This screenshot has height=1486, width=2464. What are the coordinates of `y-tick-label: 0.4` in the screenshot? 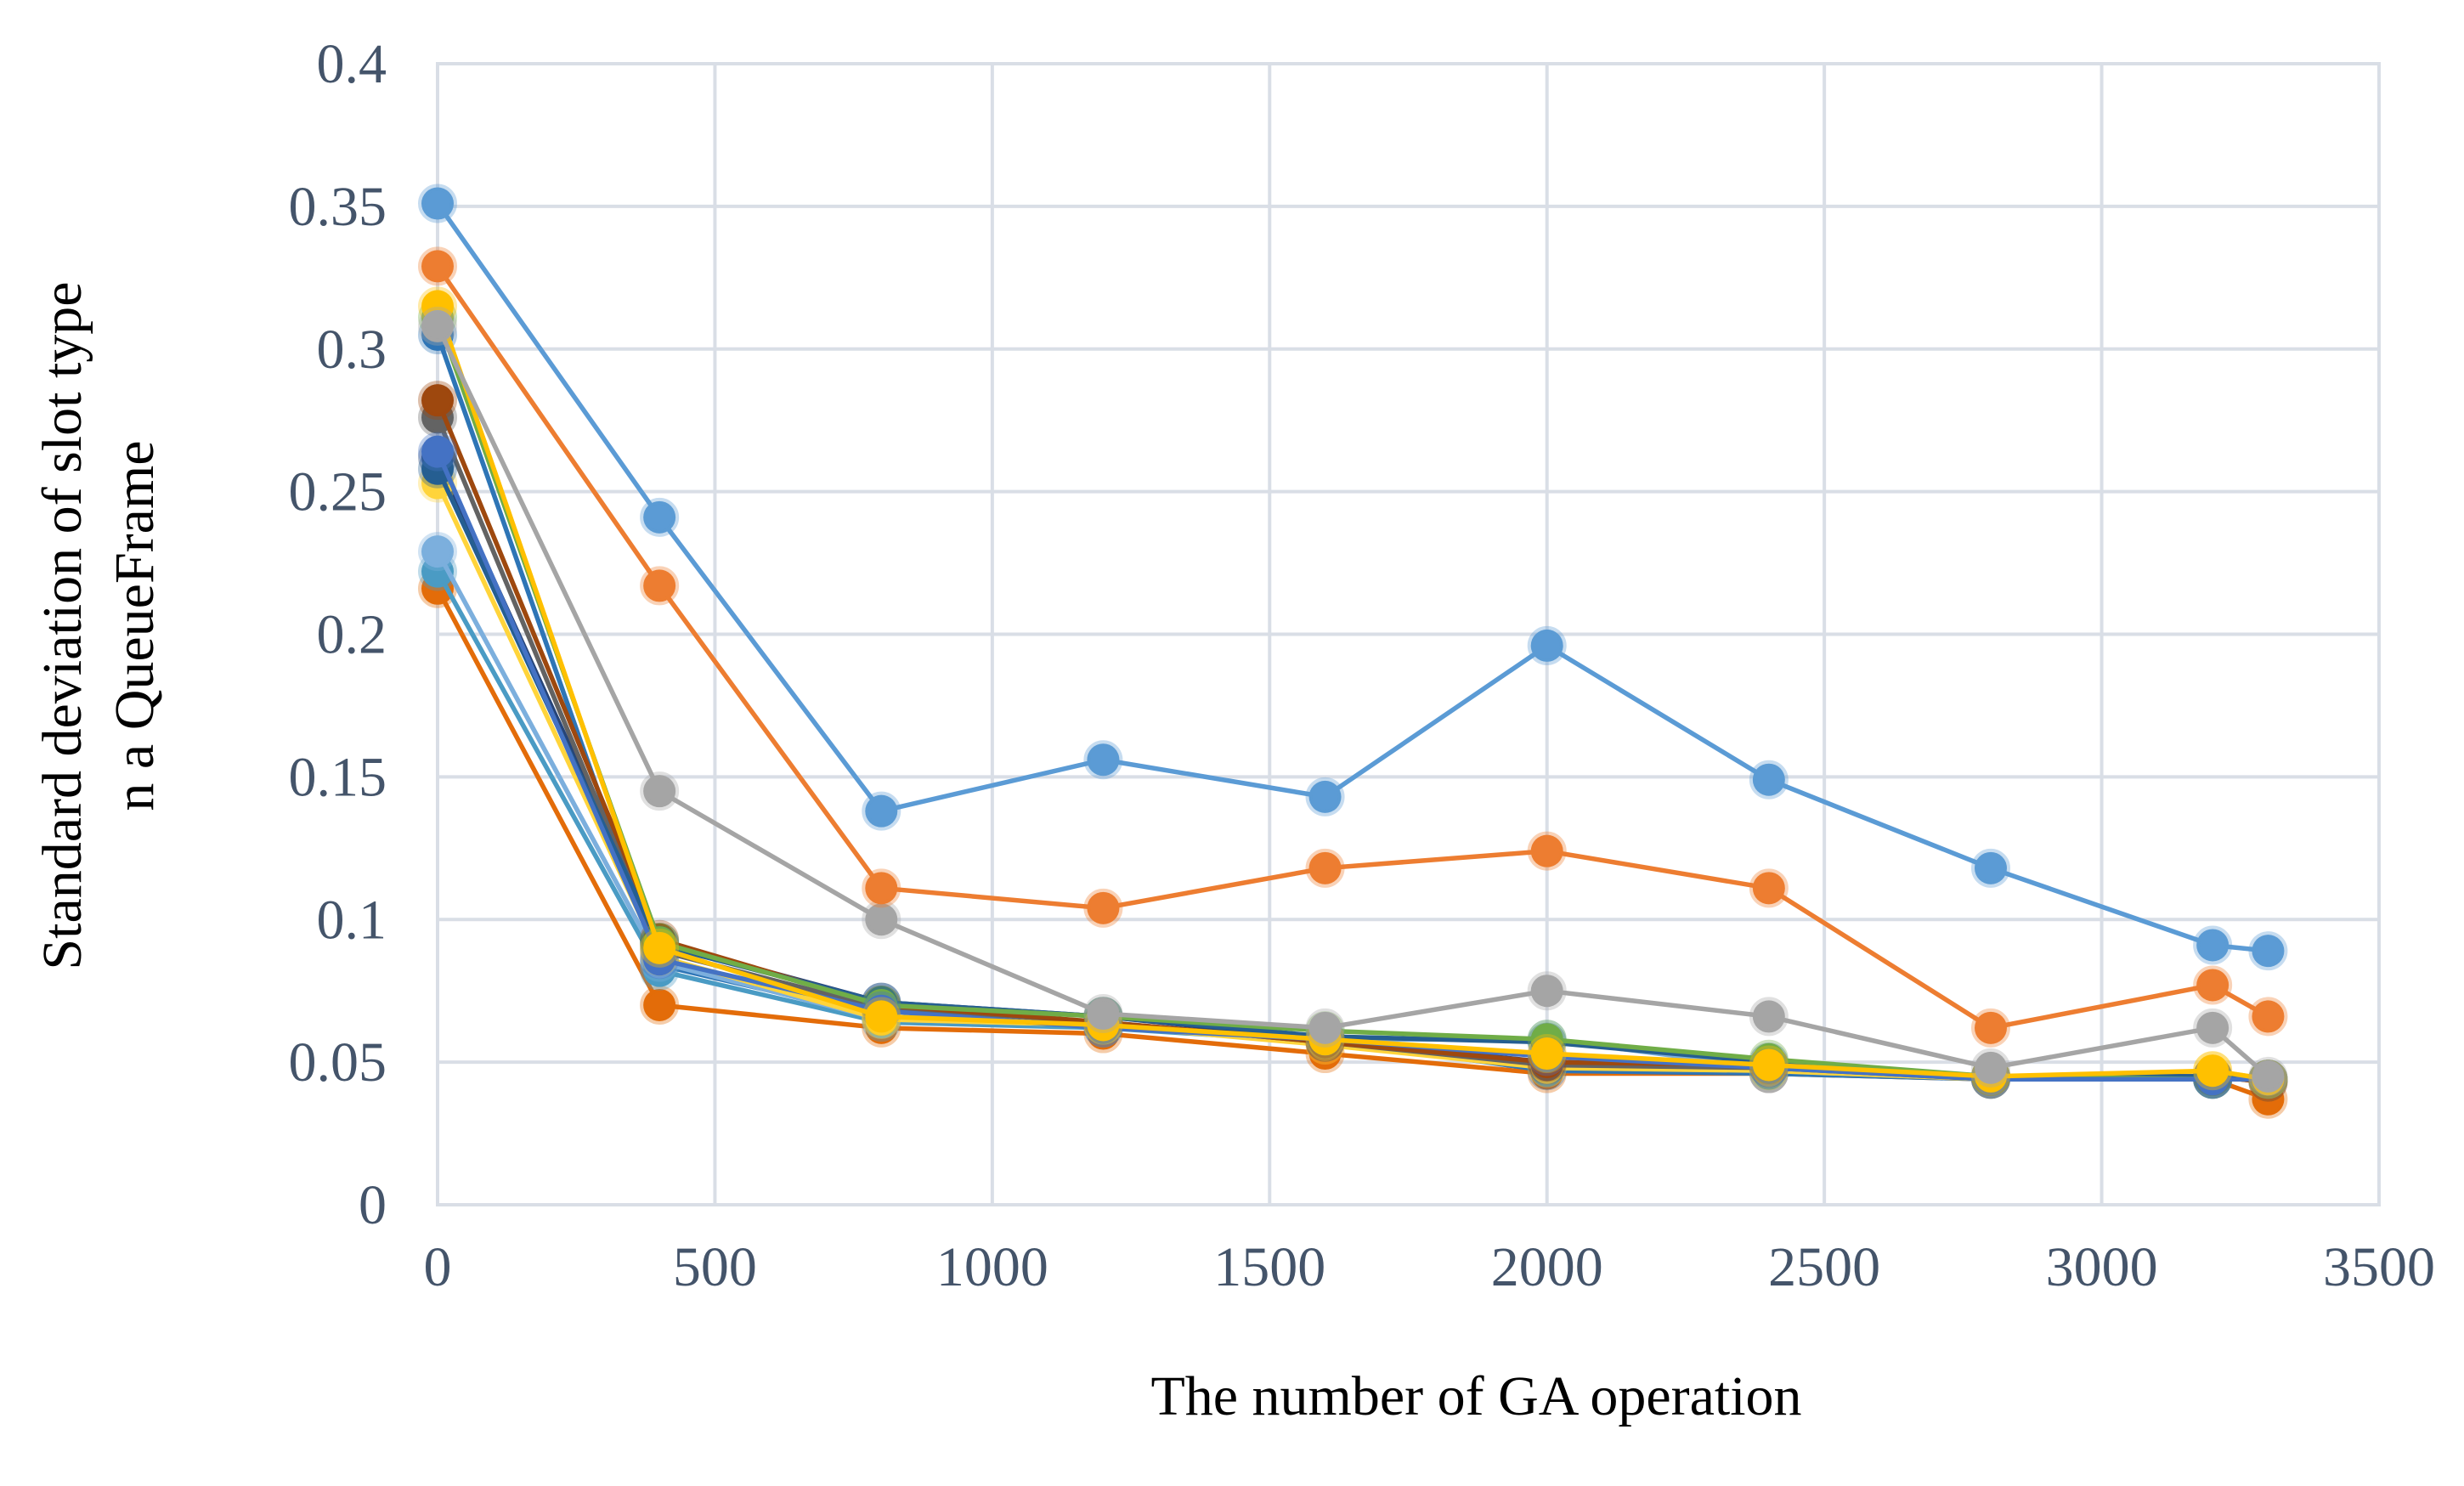 It's located at (352, 64).